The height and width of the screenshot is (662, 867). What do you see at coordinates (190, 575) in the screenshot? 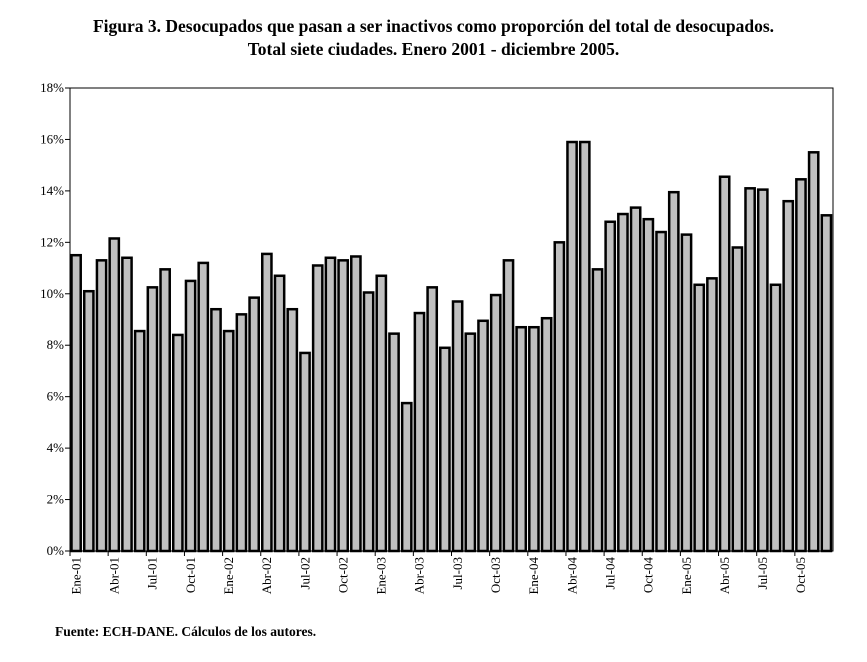
I see `x-tick-label: Oct-01` at bounding box center [190, 575].